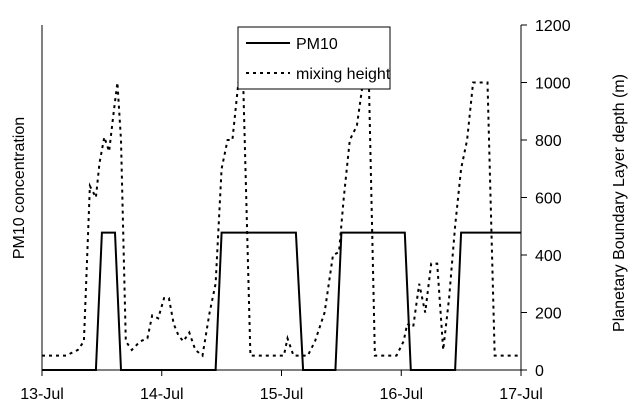 This screenshot has width=635, height=411. I want to click on x-tick-label: 15-Jul, so click(282, 394).